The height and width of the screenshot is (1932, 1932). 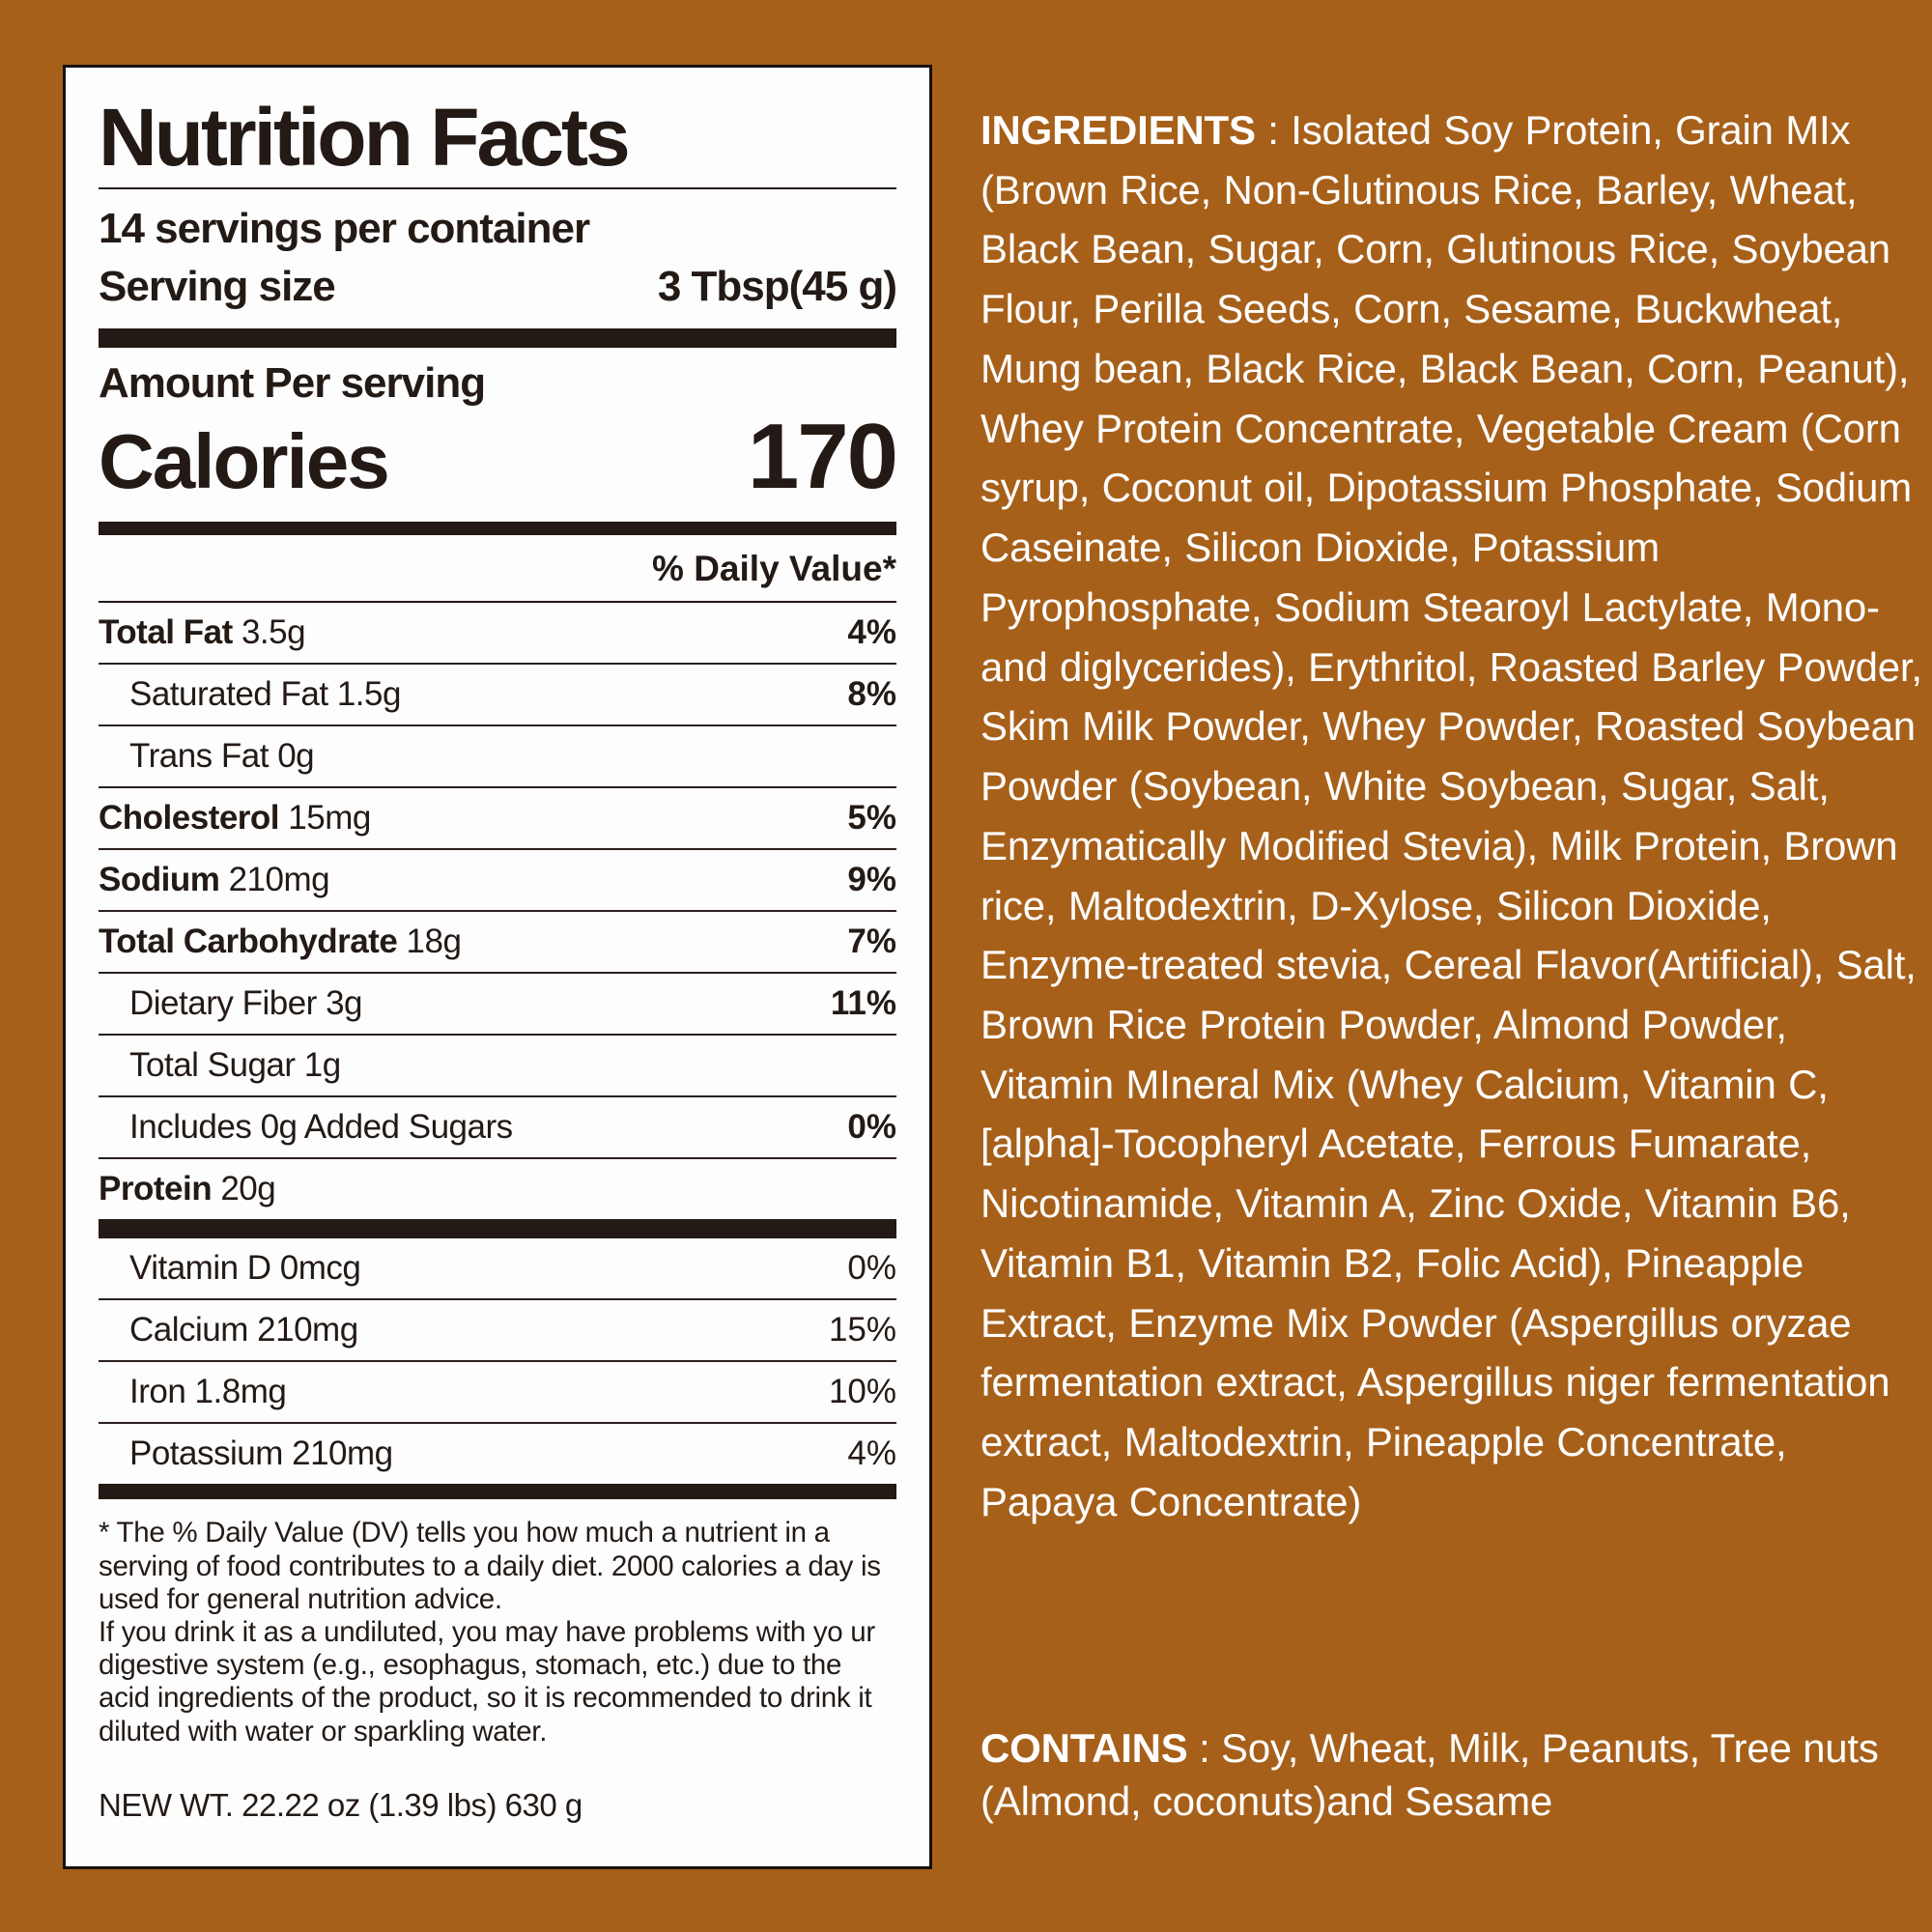 What do you see at coordinates (322, 1065) in the screenshot?
I see `nutrient-amount: 1g` at bounding box center [322, 1065].